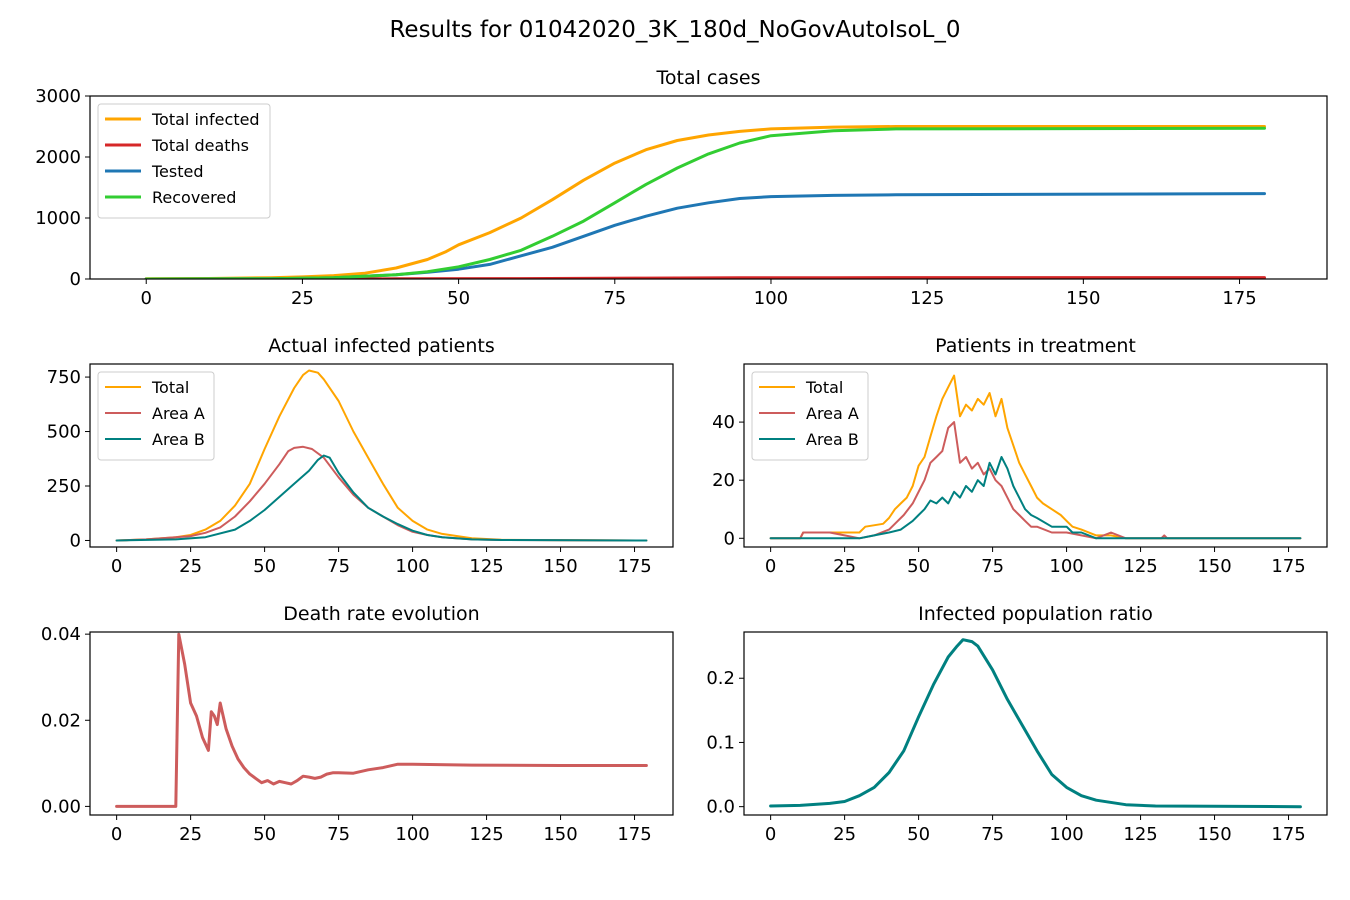 The width and height of the screenshot is (1350, 900). Describe the element at coordinates (58, 218) in the screenshot. I see `y-tick-label: 1000` at that location.